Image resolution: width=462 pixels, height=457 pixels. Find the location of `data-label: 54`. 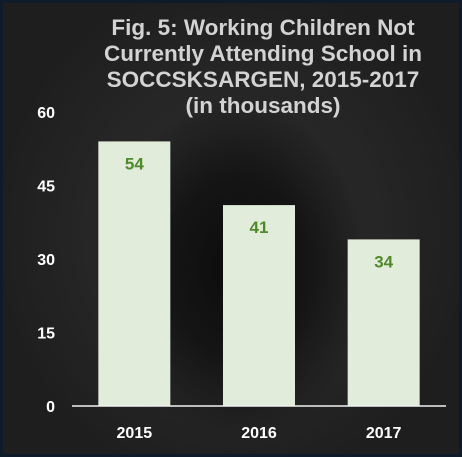

data-label: 54 is located at coordinates (134, 163).